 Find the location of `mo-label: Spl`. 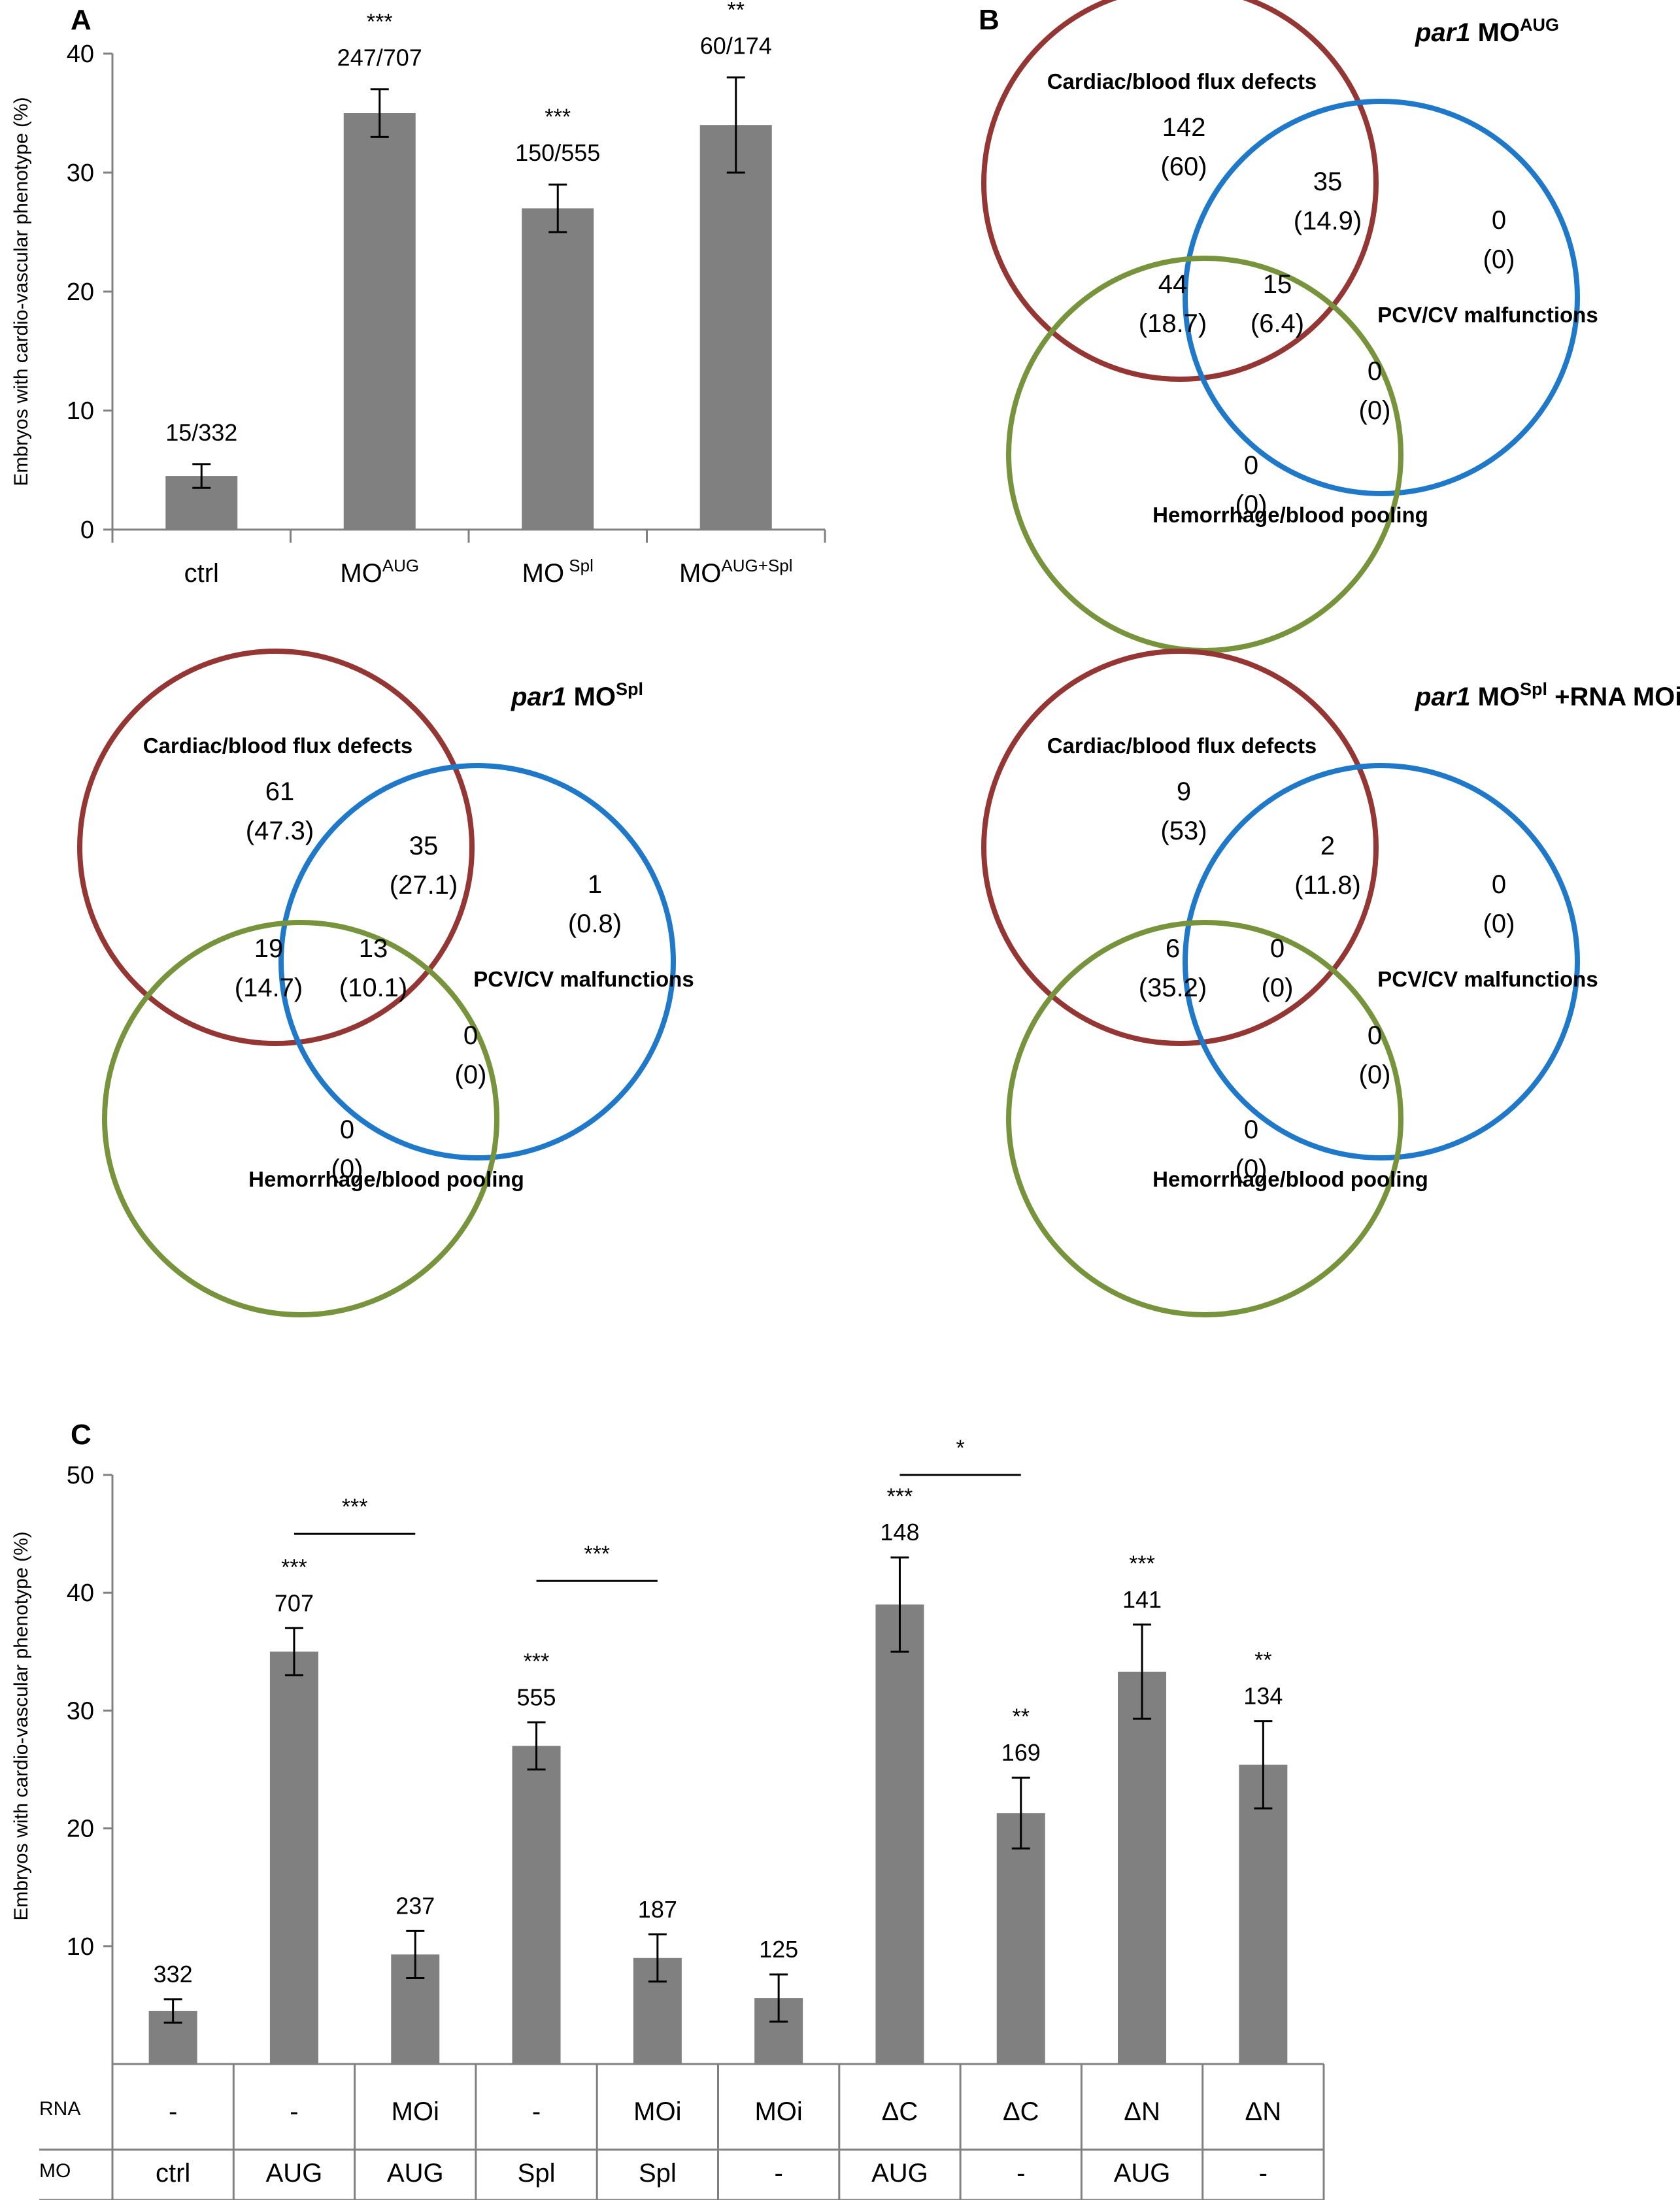

mo-label: Spl is located at coordinates (658, 2173).